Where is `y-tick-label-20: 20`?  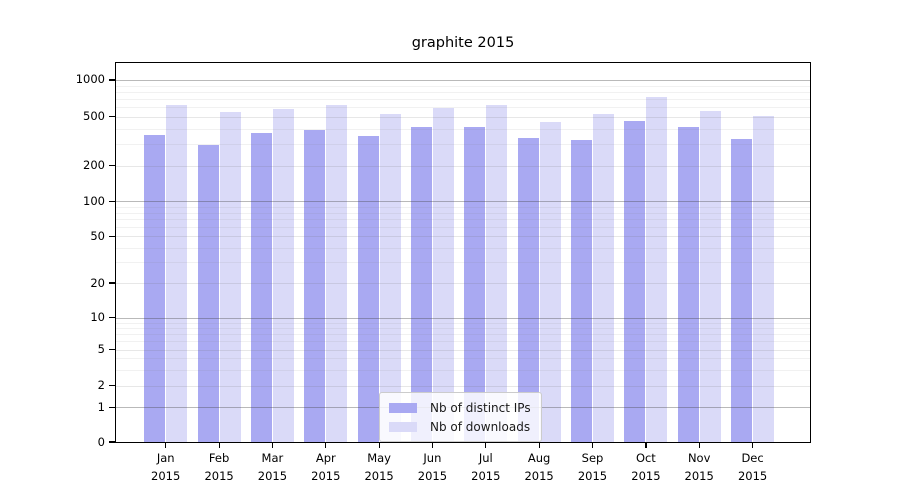 y-tick-label-20: 20 is located at coordinates (97, 282).